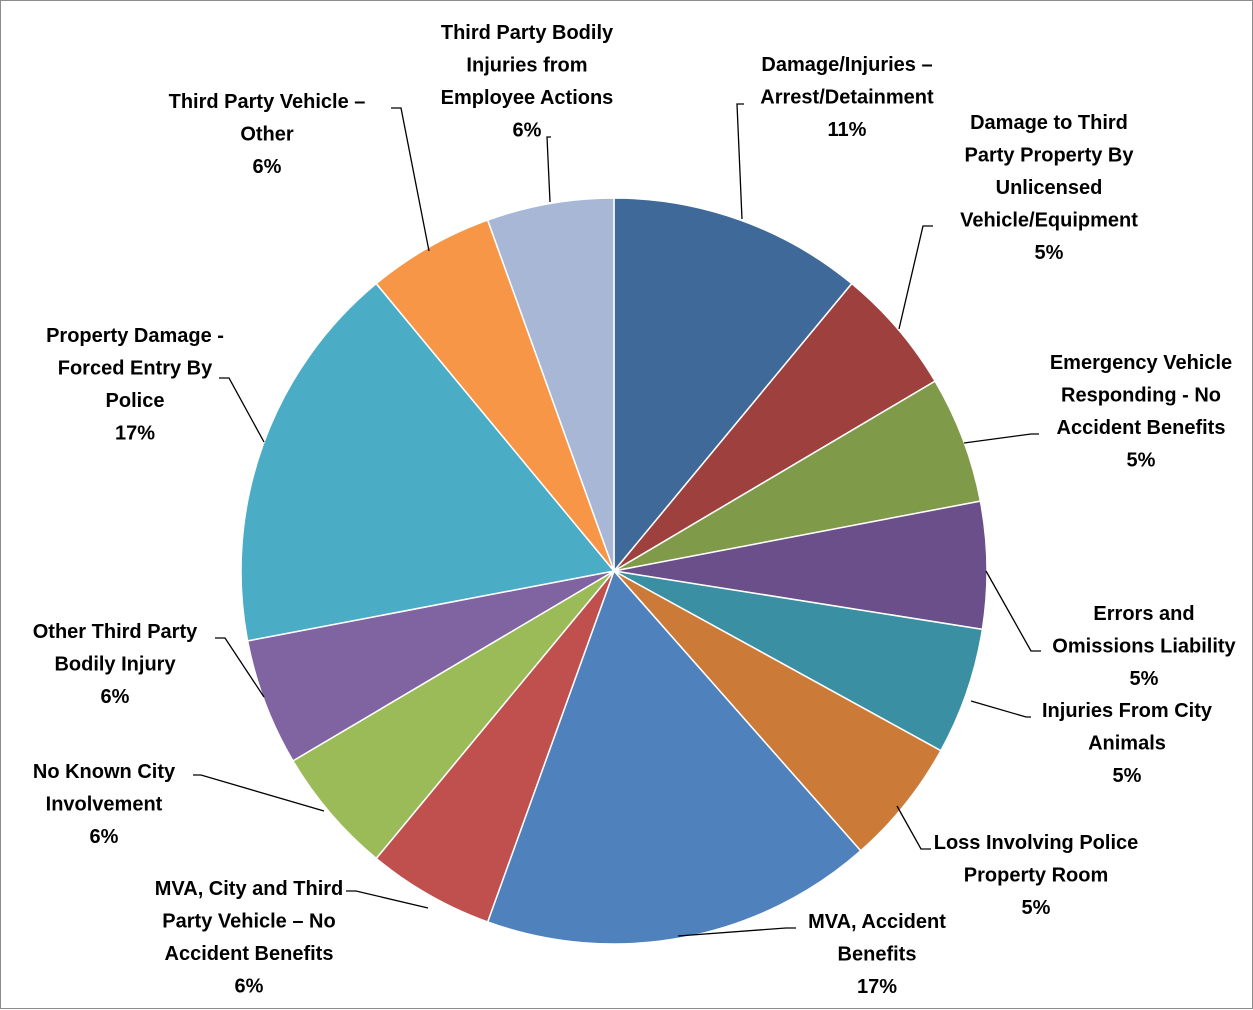 This screenshot has height=1010, width=1253. Describe the element at coordinates (135, 369) in the screenshot. I see `slice-category-label: Forced Entry By` at that location.